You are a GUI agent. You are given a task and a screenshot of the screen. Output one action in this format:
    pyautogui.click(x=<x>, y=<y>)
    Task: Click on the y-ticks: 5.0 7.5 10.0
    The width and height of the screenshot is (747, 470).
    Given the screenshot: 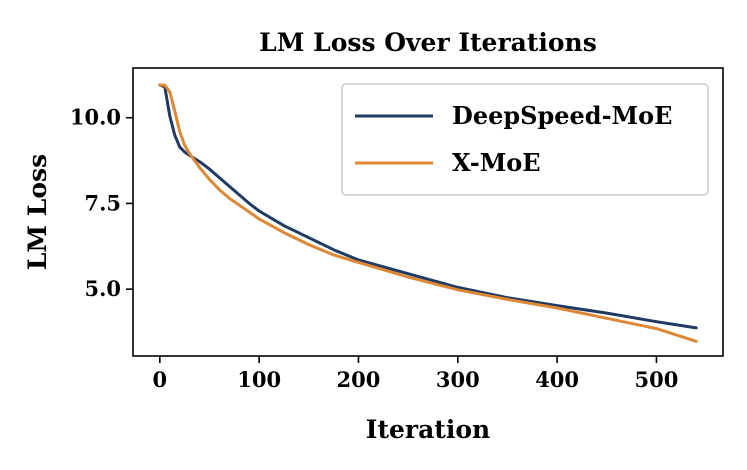 What is the action you would take?
    pyautogui.click(x=101, y=203)
    